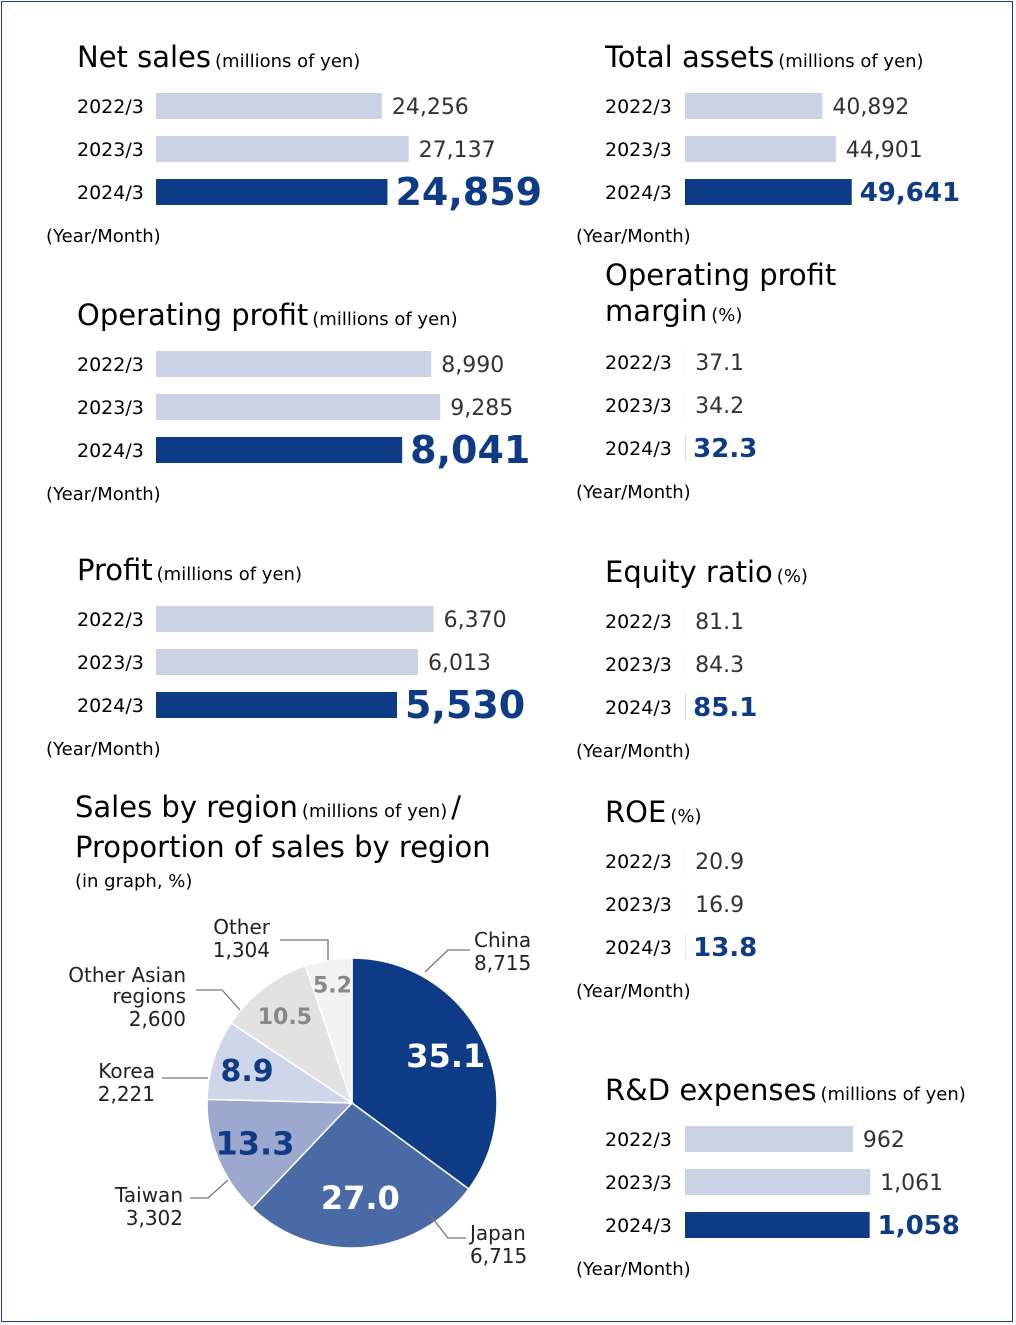 The width and height of the screenshot is (1016, 1325). What do you see at coordinates (144, 57) in the screenshot?
I see `net-sales-title: Net sales` at bounding box center [144, 57].